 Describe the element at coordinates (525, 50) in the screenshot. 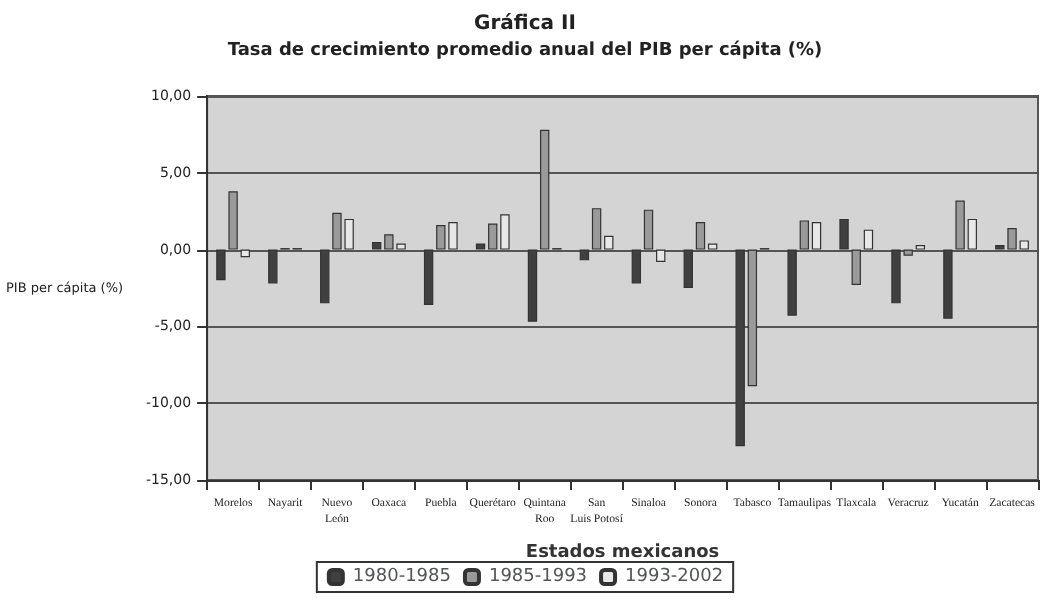

I see `chart-subtitle: Tasa de crecimiento promedio anual del PIB per cápita (%)` at that location.